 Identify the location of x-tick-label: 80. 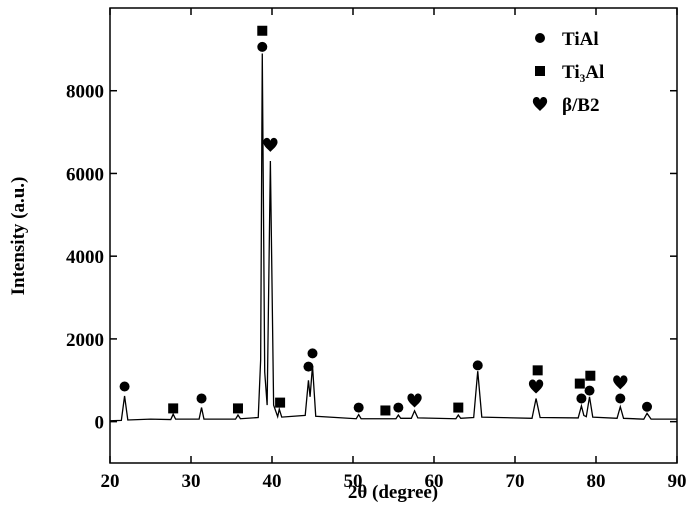
(596, 481).